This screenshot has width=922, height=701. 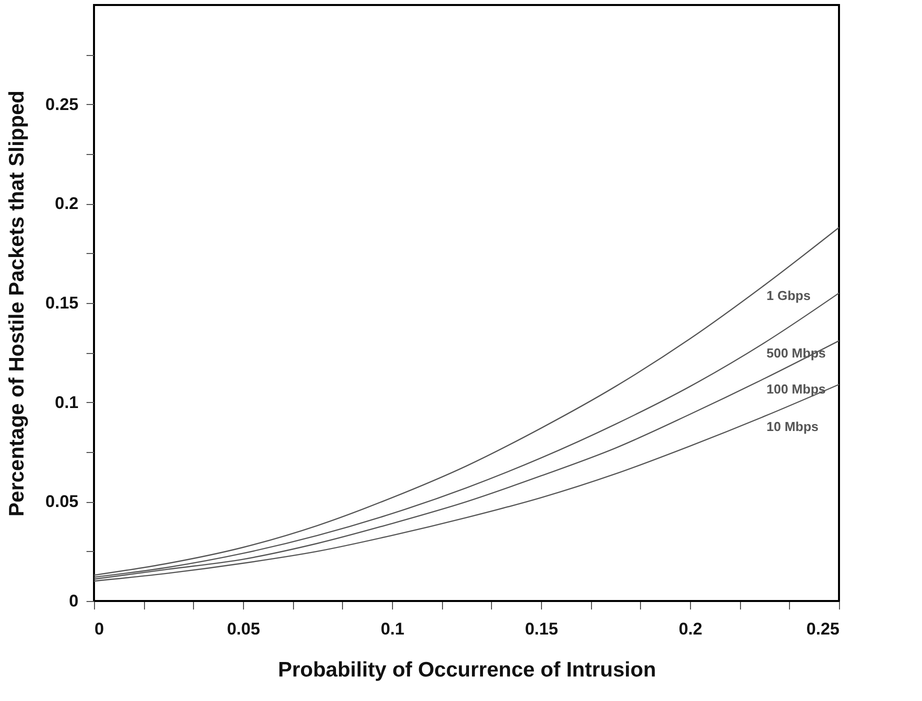 I want to click on y-tick-label: 0.2, so click(x=66, y=204).